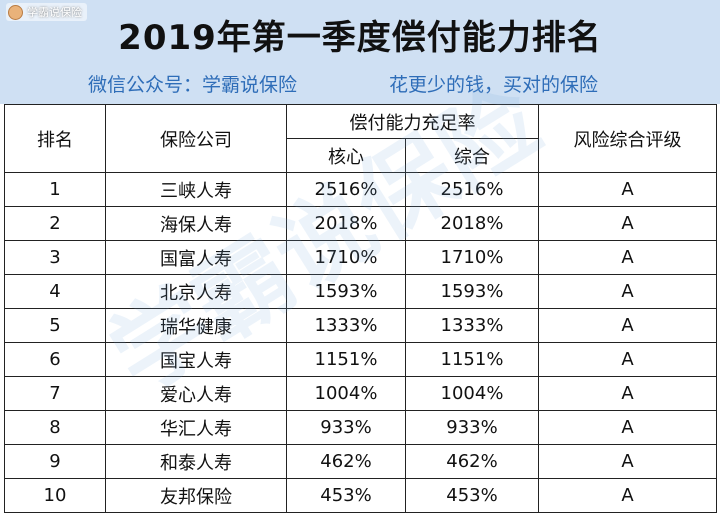  Describe the element at coordinates (196, 495) in the screenshot. I see `company-cell: 友邦保险` at that location.